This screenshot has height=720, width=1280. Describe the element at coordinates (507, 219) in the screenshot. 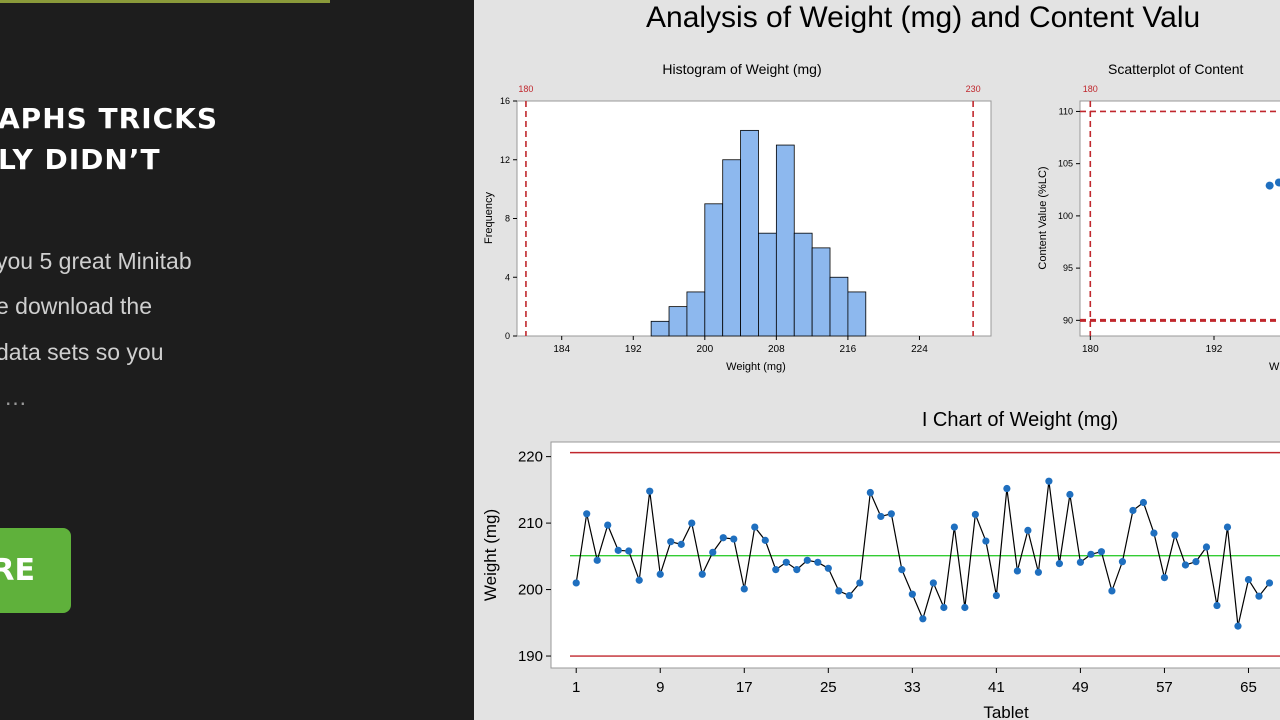

I see `histogram-y-tick-label: 8` at that location.